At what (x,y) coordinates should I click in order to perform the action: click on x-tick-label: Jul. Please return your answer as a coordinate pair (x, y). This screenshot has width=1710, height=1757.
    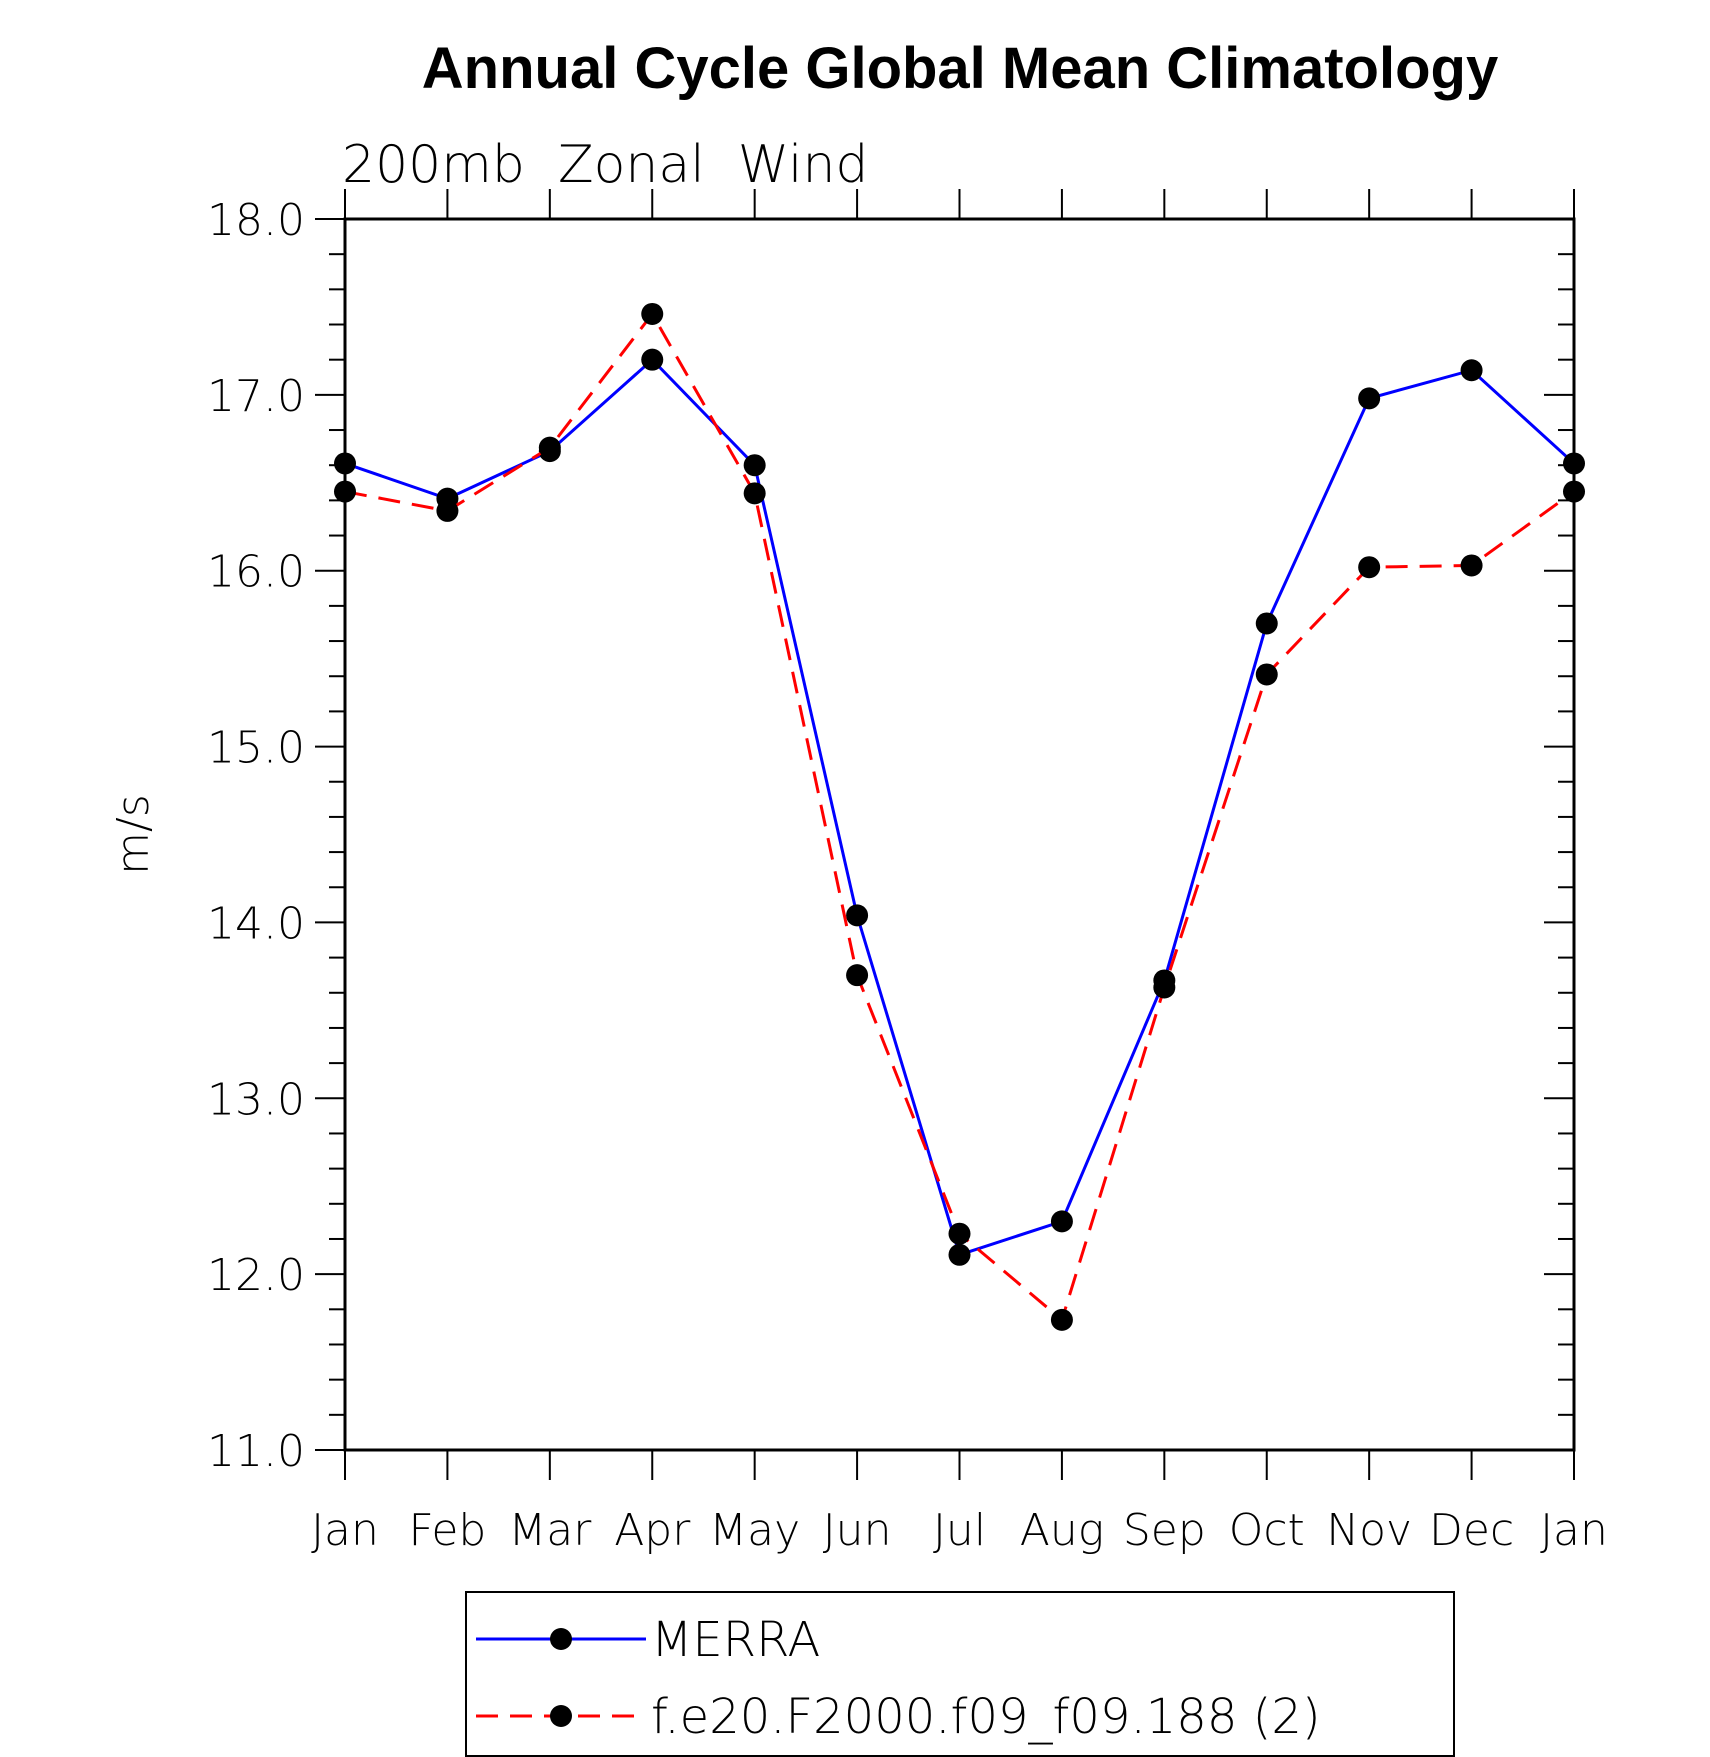
    Looking at the image, I should click on (959, 1530).